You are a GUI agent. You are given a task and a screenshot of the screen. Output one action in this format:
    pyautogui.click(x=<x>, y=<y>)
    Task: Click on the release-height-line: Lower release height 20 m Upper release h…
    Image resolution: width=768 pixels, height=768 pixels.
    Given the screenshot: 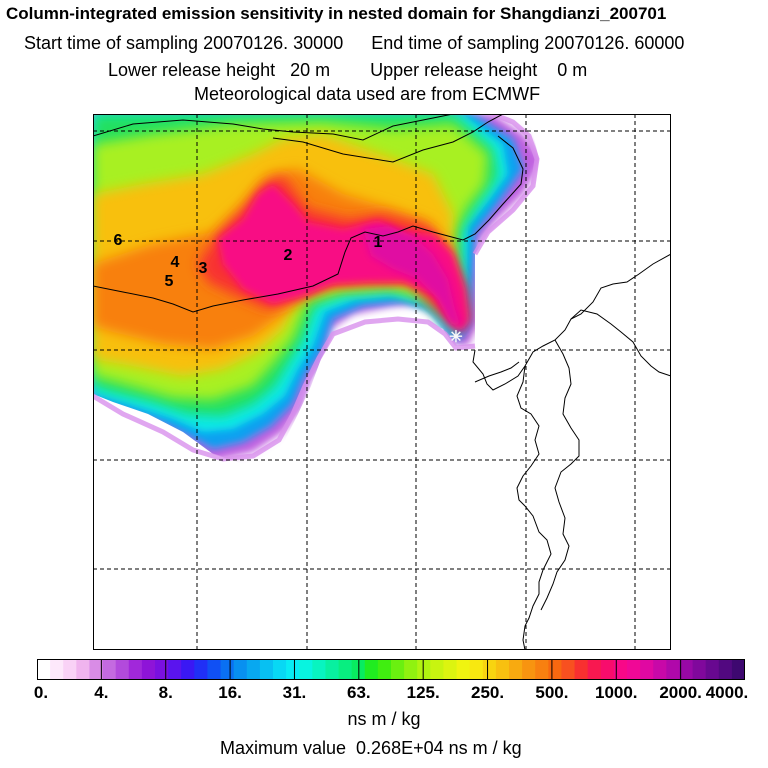 What is the action you would take?
    pyautogui.click(x=347, y=70)
    